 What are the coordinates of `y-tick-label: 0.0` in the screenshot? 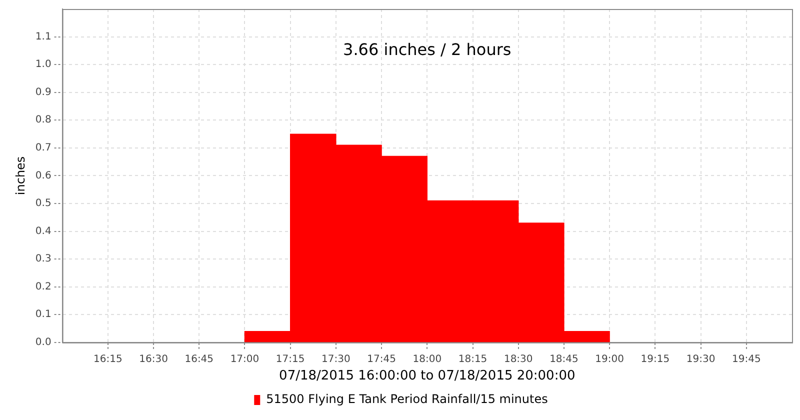 It's located at (43, 342).